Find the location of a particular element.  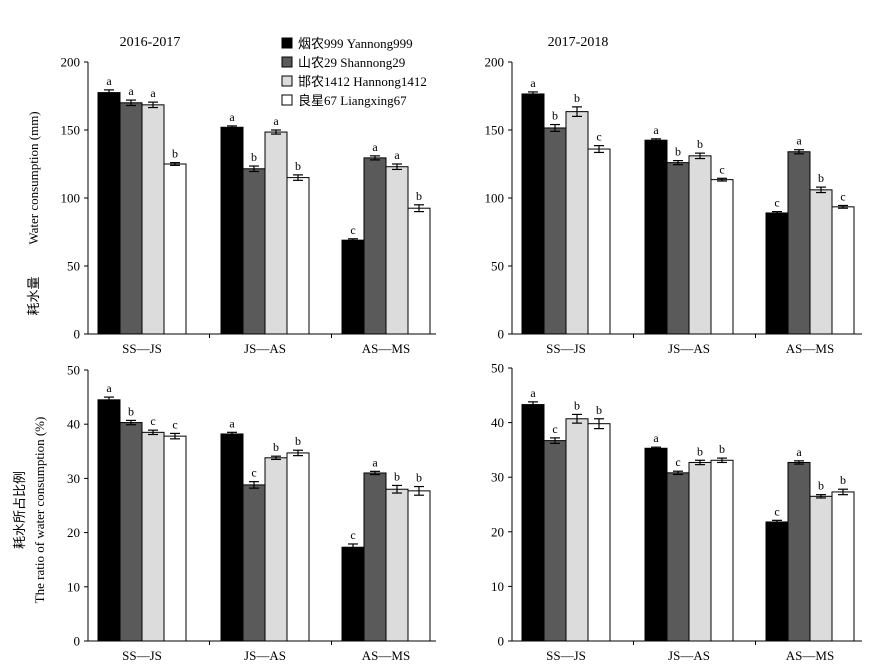

ylabel-top-en: Water consumption (mm) is located at coordinates (33, 177).